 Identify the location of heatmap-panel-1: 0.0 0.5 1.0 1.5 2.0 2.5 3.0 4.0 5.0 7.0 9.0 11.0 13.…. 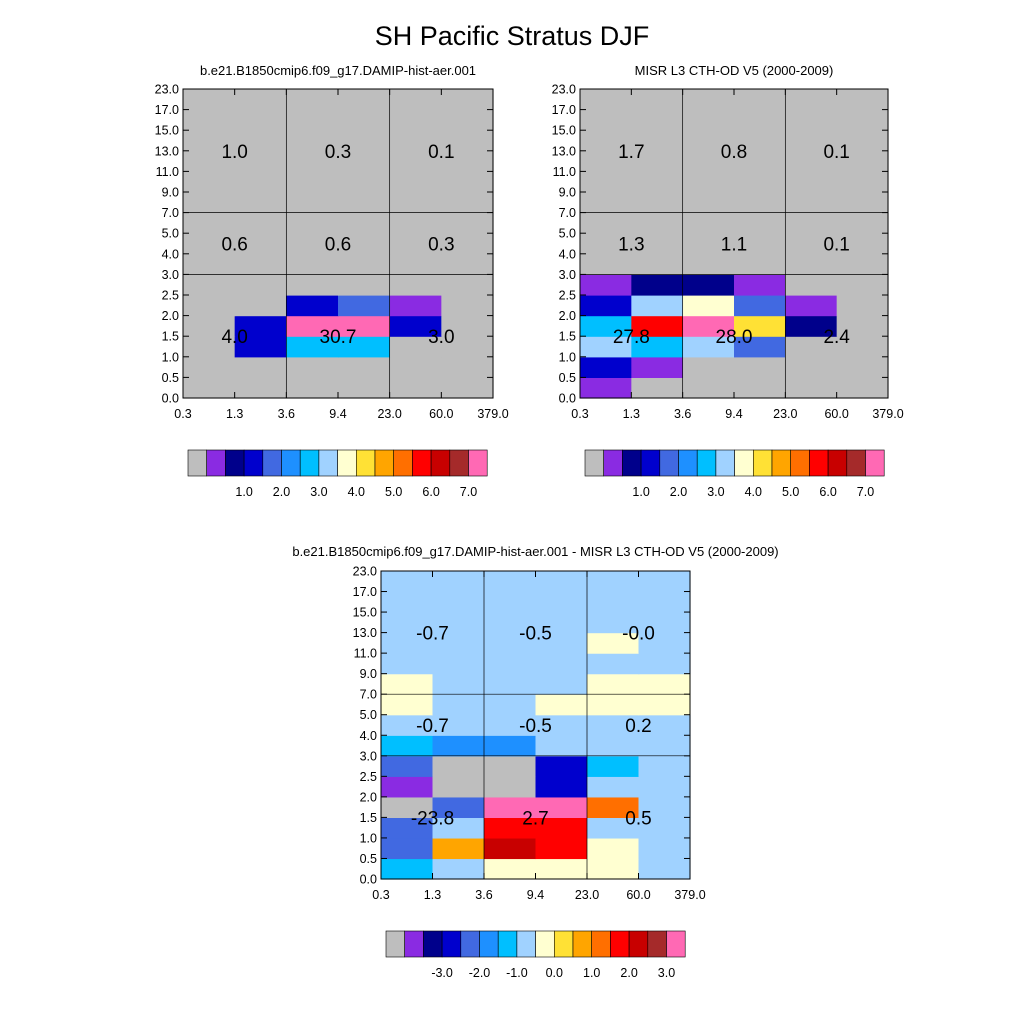
(332, 281).